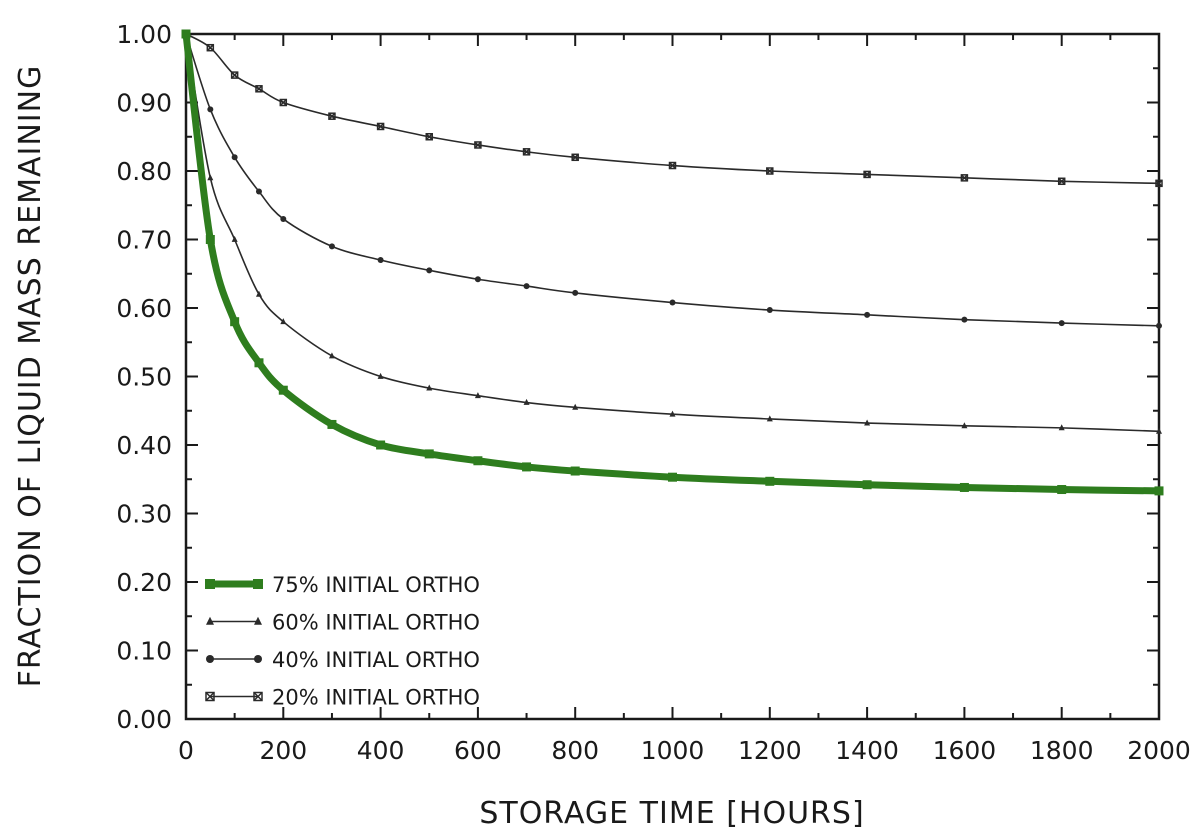 This screenshot has height=834, width=1202. Describe the element at coordinates (376, 585) in the screenshot. I see `legend-label: 75% INITIAL ORTHO` at that location.